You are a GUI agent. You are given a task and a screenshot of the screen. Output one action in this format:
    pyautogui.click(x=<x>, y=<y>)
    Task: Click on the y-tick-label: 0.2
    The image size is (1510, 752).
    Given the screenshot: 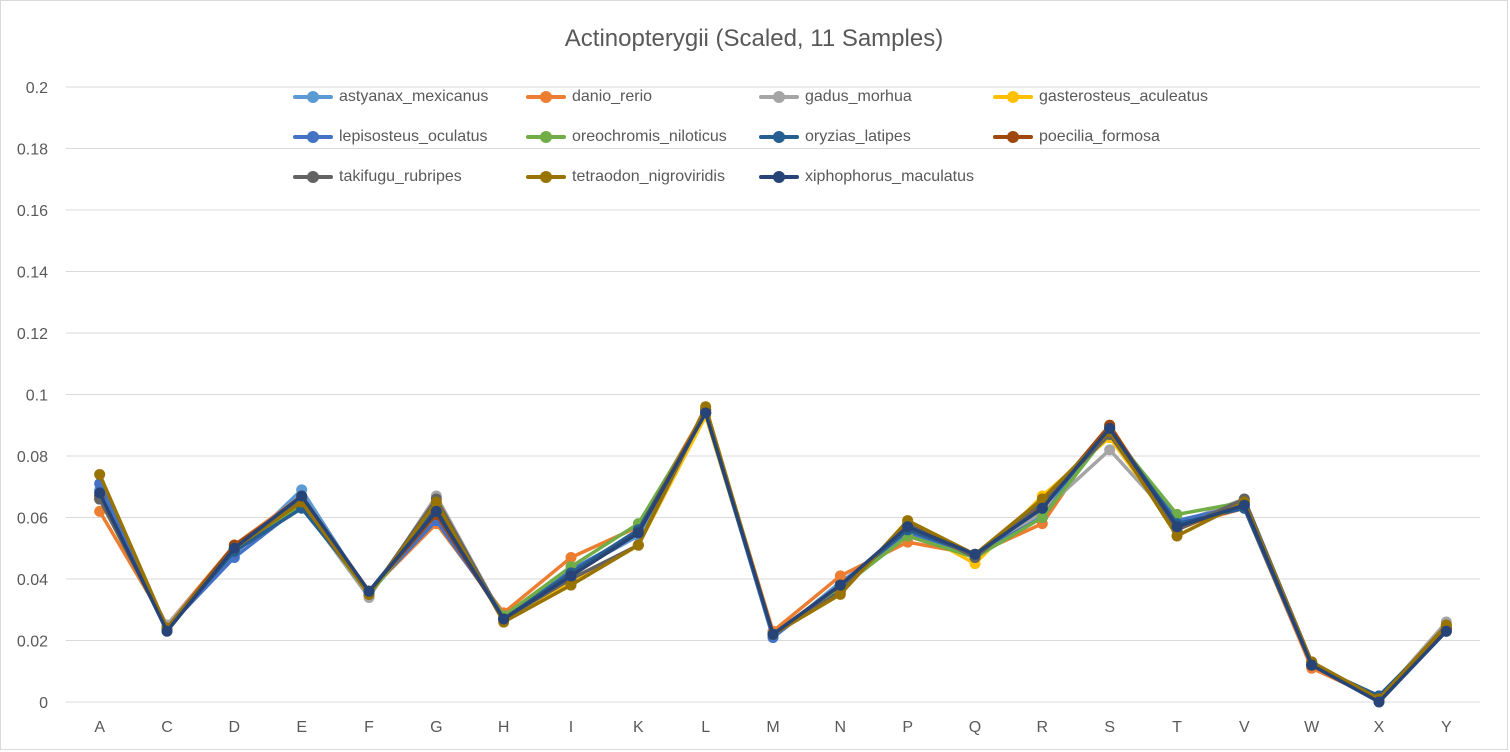 What is the action you would take?
    pyautogui.click(x=37, y=88)
    